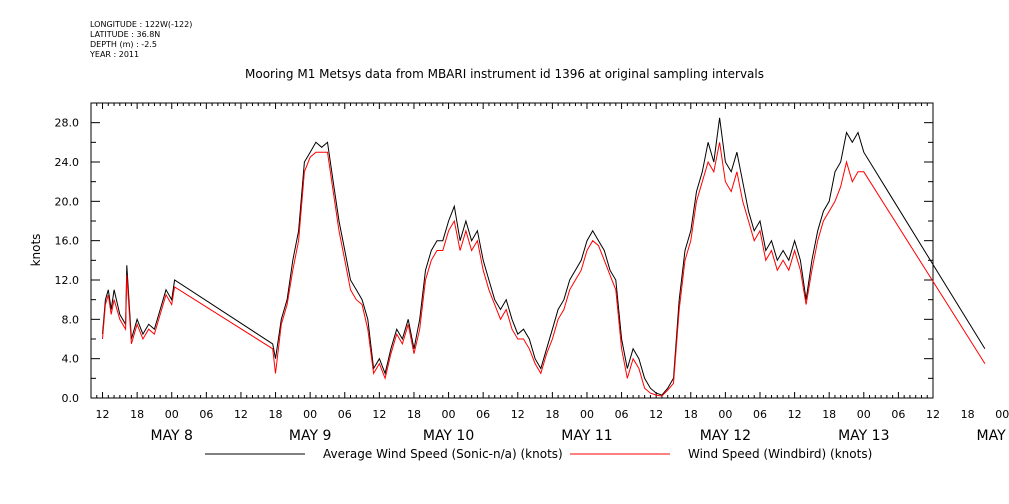  Describe the element at coordinates (71, 359) in the screenshot. I see `y-tick-label: 4.0` at that location.